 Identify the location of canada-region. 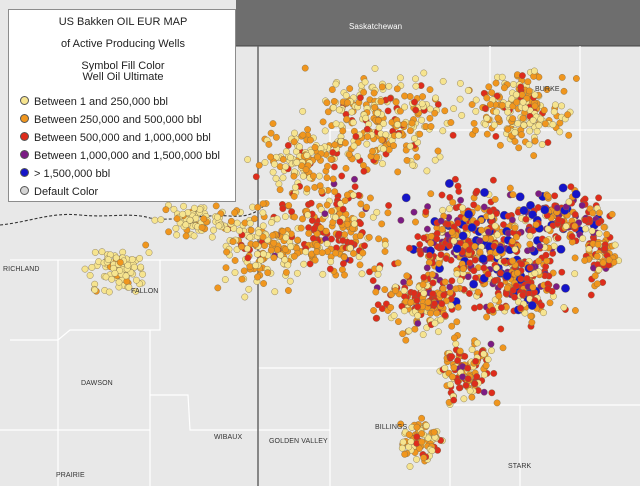
(320, 23).